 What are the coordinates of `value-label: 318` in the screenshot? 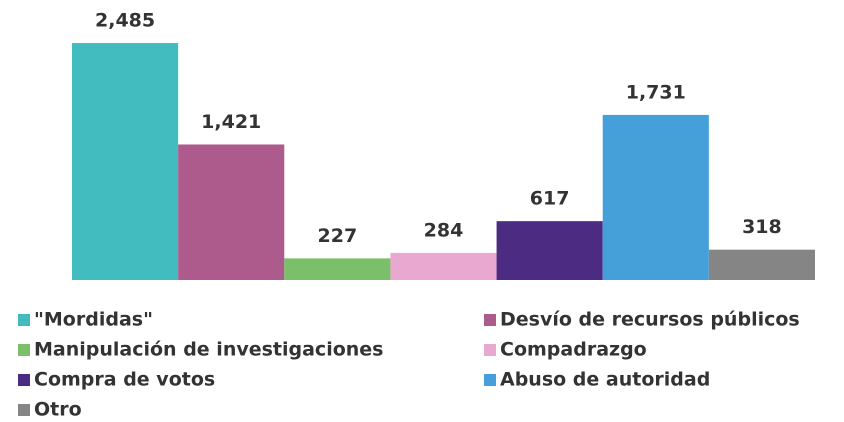 It's located at (762, 227).